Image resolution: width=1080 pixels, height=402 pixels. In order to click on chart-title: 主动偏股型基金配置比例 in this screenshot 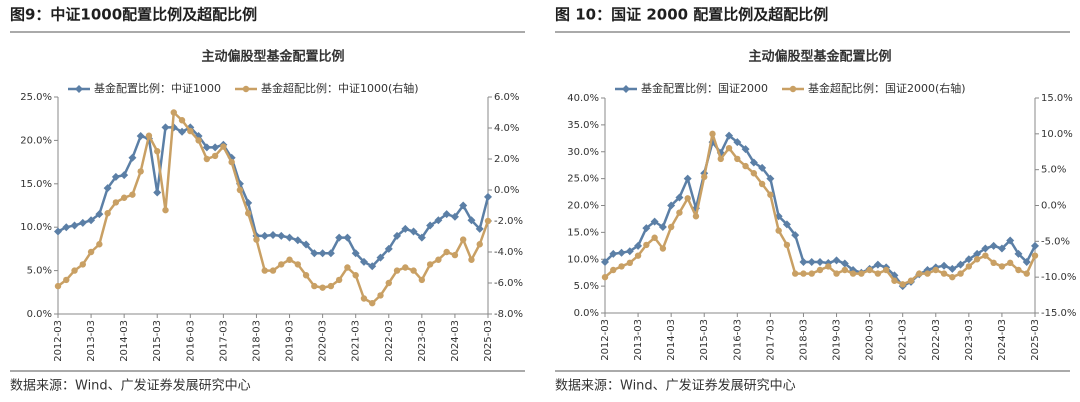, I will do `click(272, 57)`.